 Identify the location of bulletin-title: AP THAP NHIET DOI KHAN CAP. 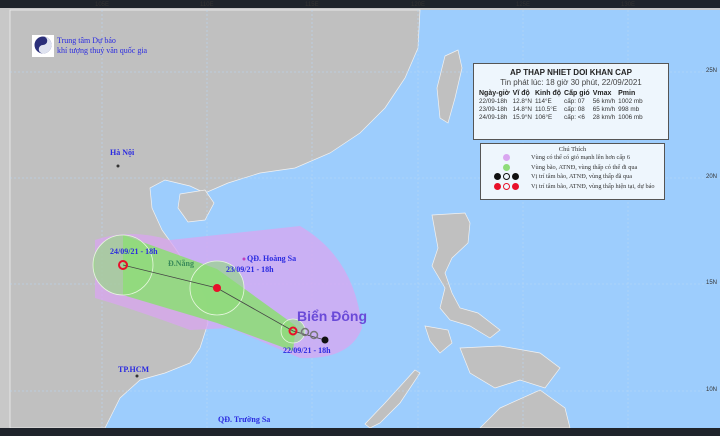
(571, 72).